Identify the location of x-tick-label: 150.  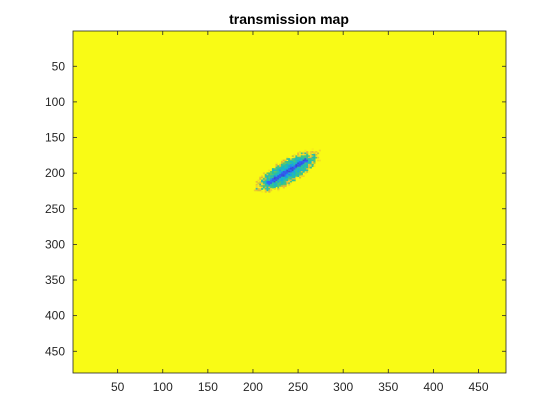
(208, 387).